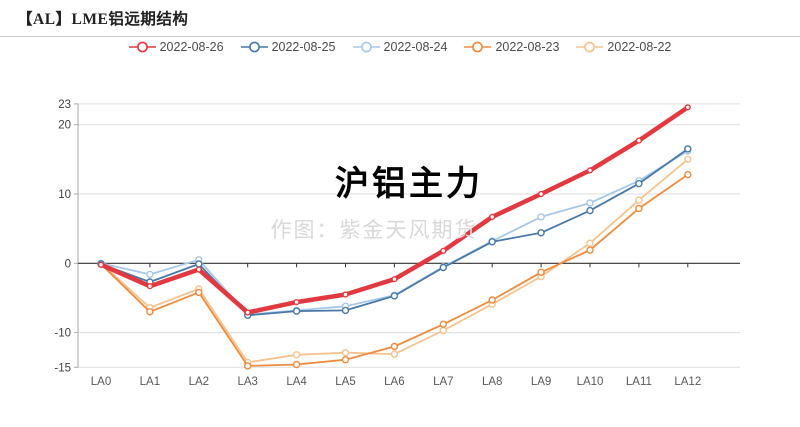 The width and height of the screenshot is (800, 427). Describe the element at coordinates (247, 382) in the screenshot. I see `svg-text: LA3` at that location.